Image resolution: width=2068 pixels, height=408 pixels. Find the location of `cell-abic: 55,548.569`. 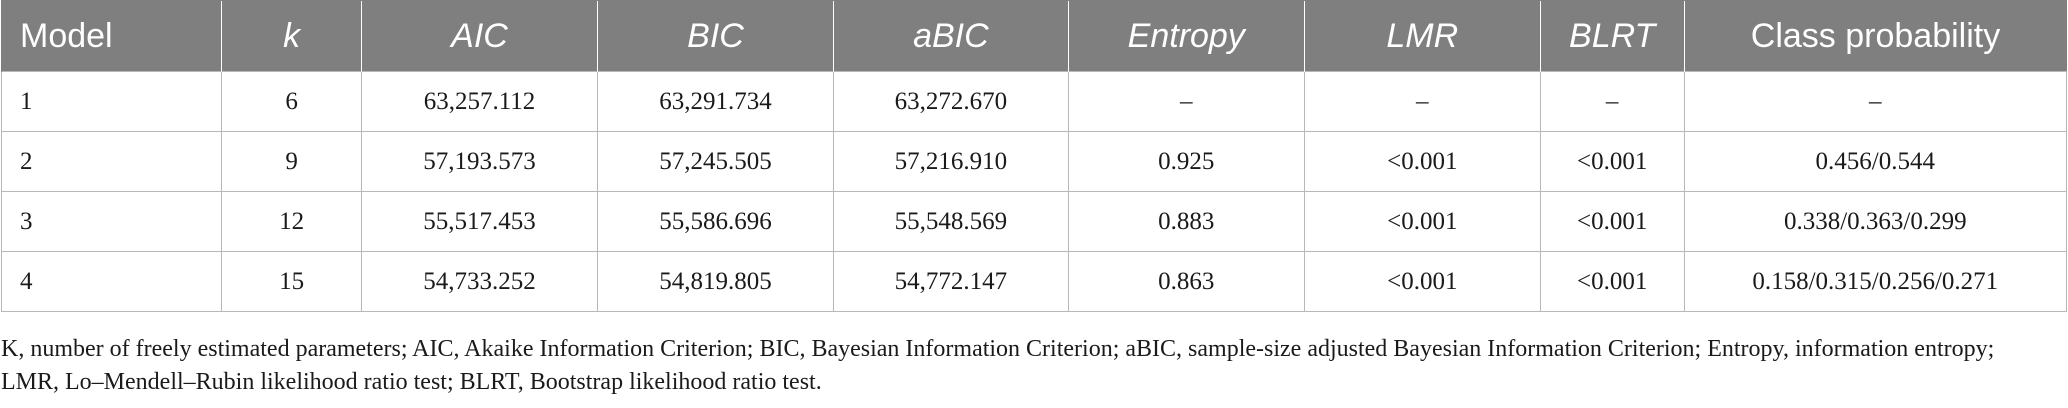

cell-abic: 55,548.569 is located at coordinates (951, 221).